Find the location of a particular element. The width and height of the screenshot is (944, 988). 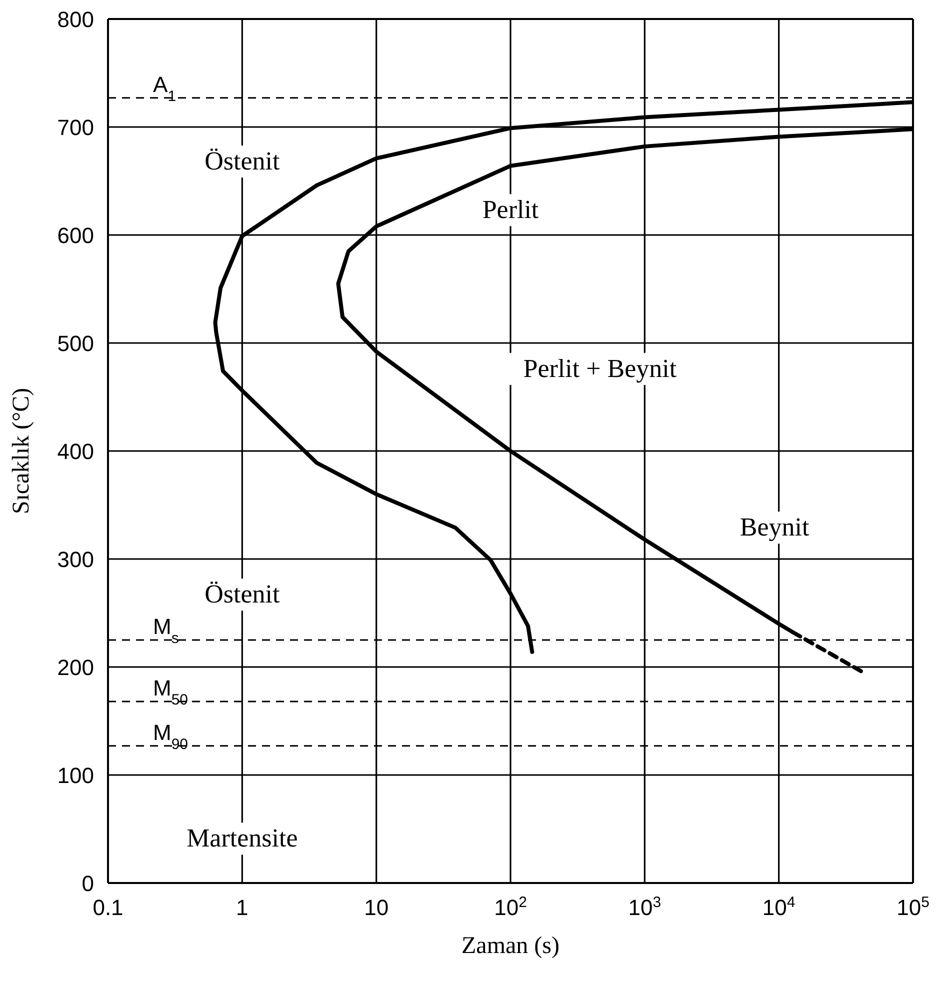

y-tick-label: 100 is located at coordinates (75, 775).